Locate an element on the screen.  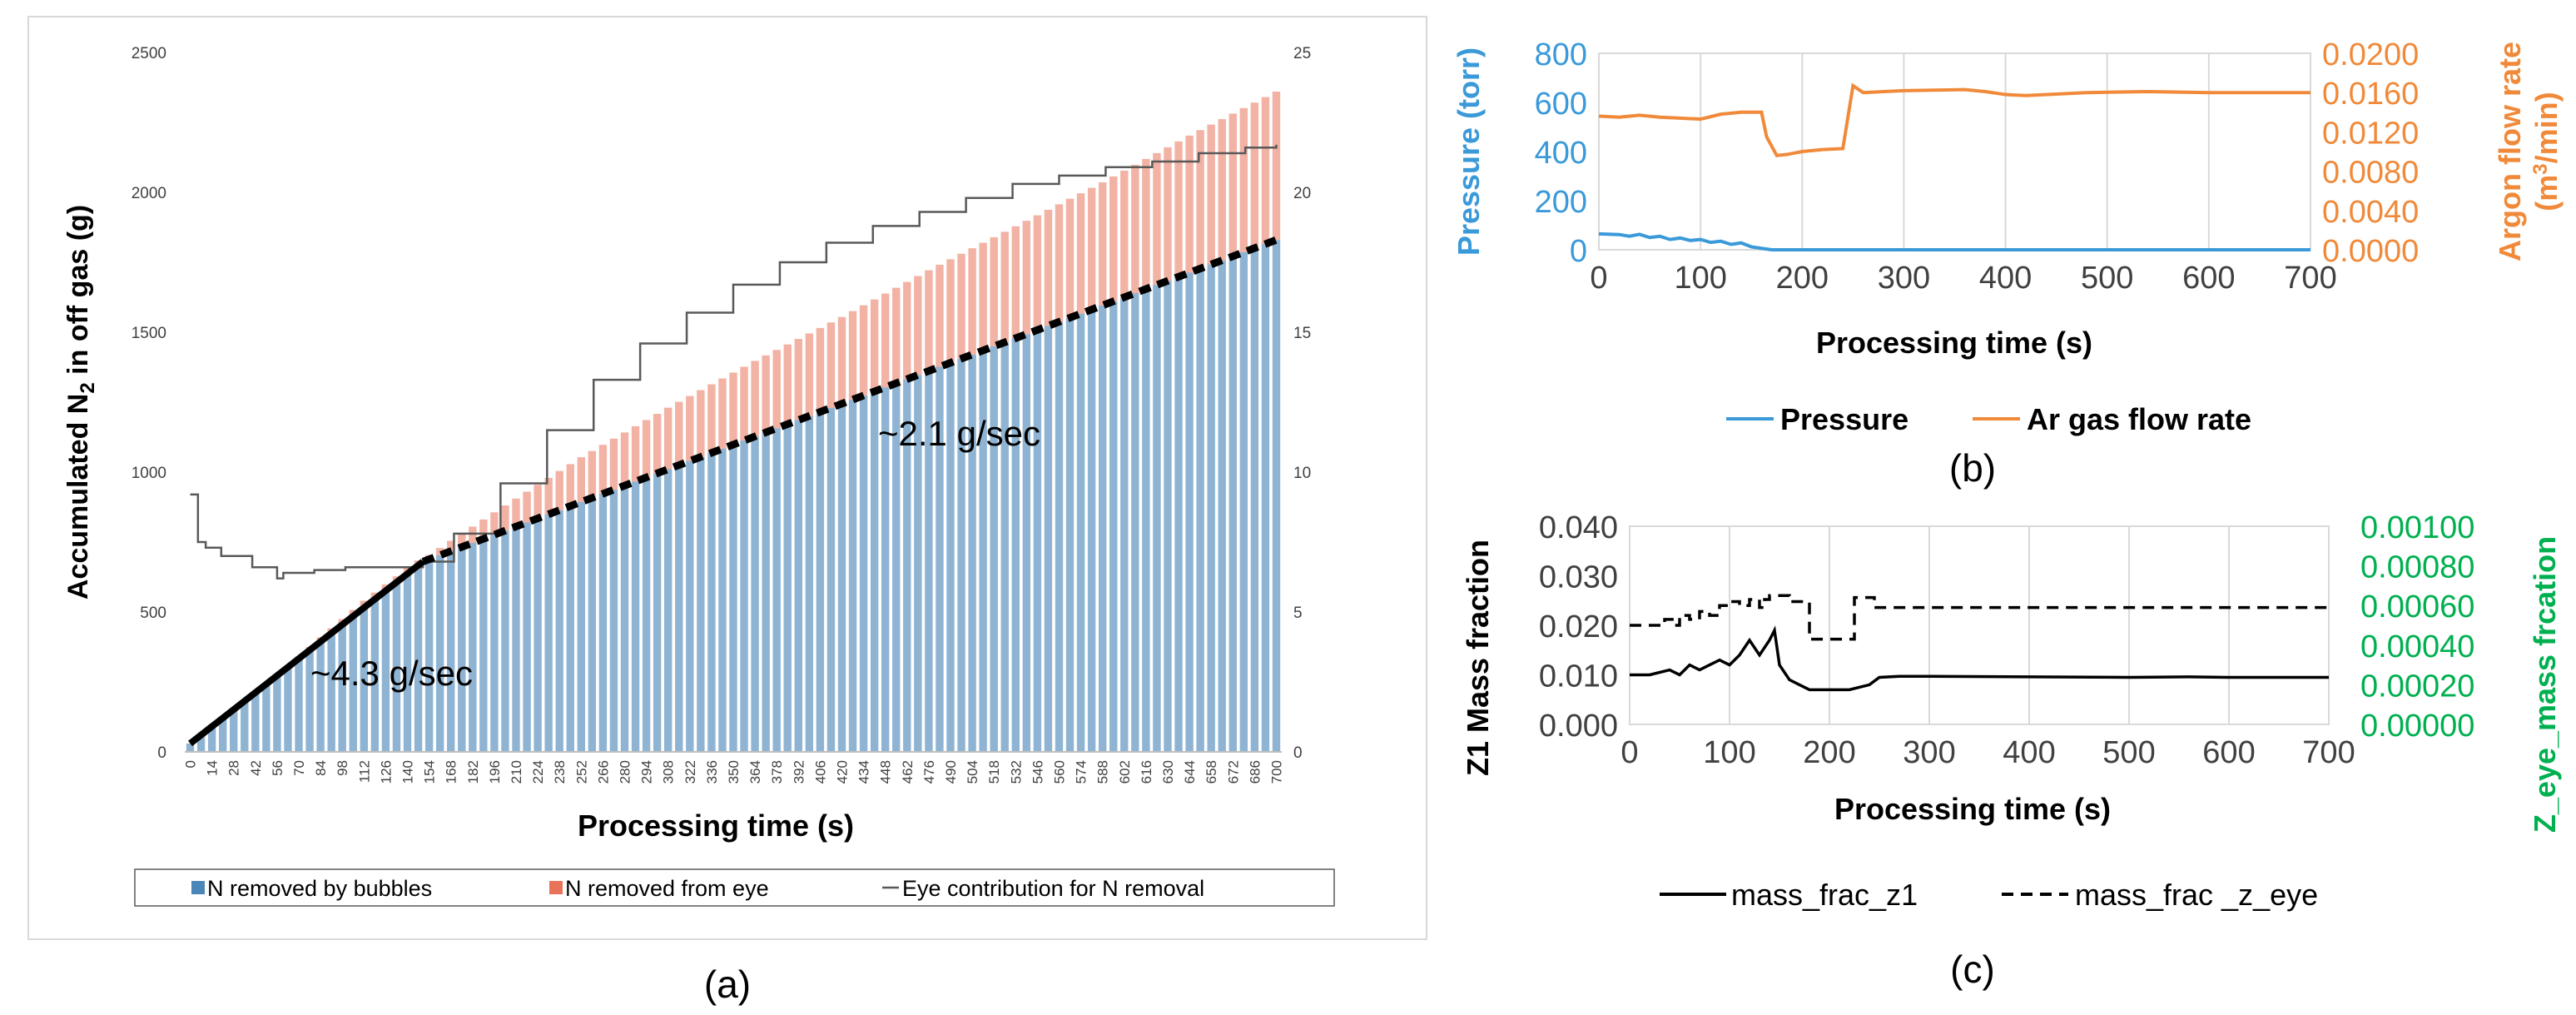
x-tick-label: 56 is located at coordinates (277, 768).